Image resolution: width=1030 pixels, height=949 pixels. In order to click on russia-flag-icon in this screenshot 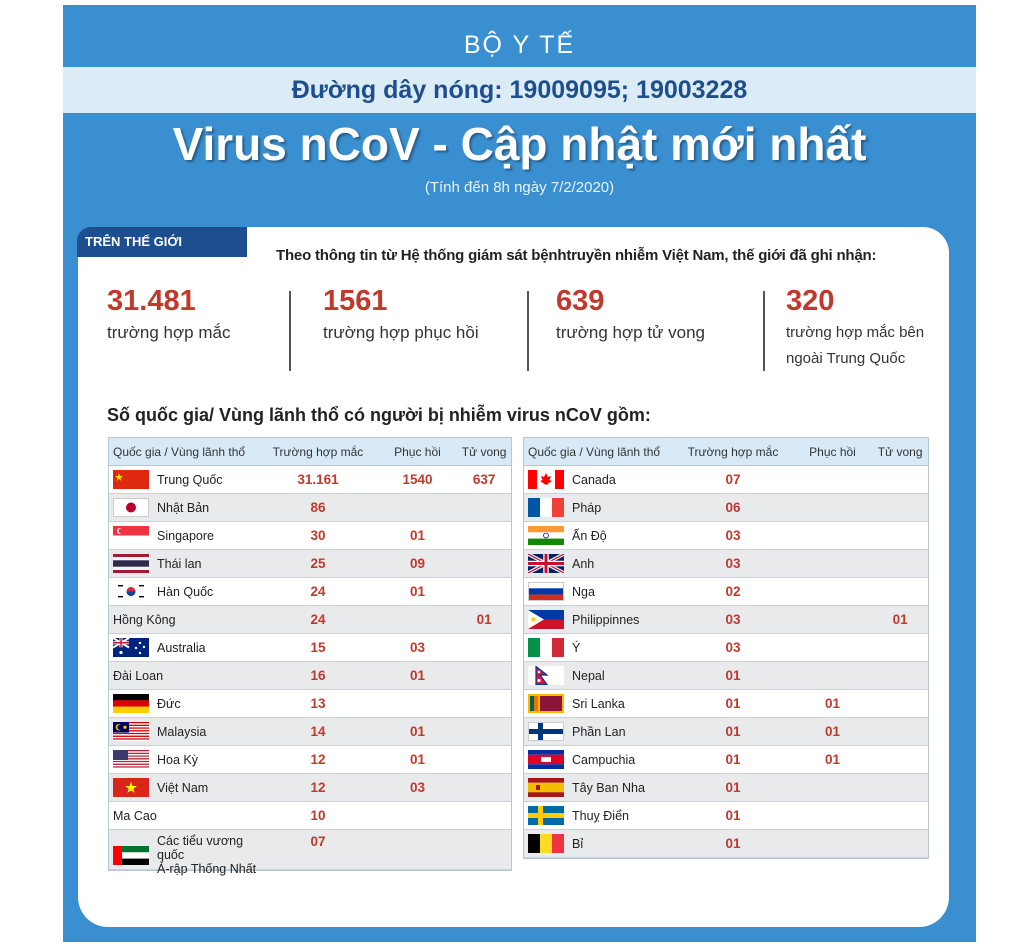, I will do `click(546, 591)`.